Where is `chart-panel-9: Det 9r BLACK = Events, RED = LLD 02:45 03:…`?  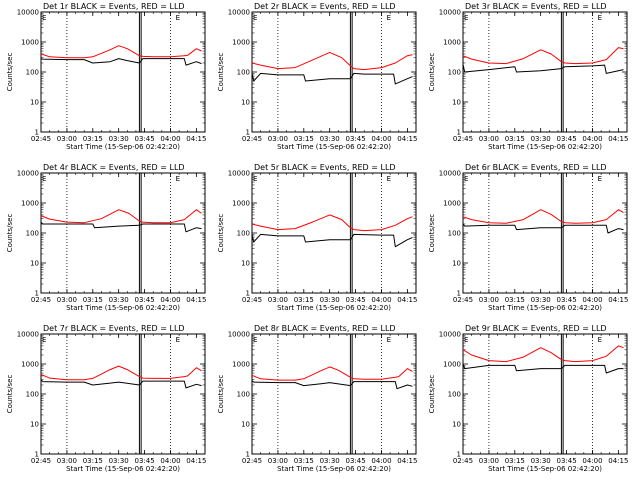
chart-panel-9: Det 9r BLACK = Events, RED = LLD 02:45 03:… is located at coordinates (528, 398).